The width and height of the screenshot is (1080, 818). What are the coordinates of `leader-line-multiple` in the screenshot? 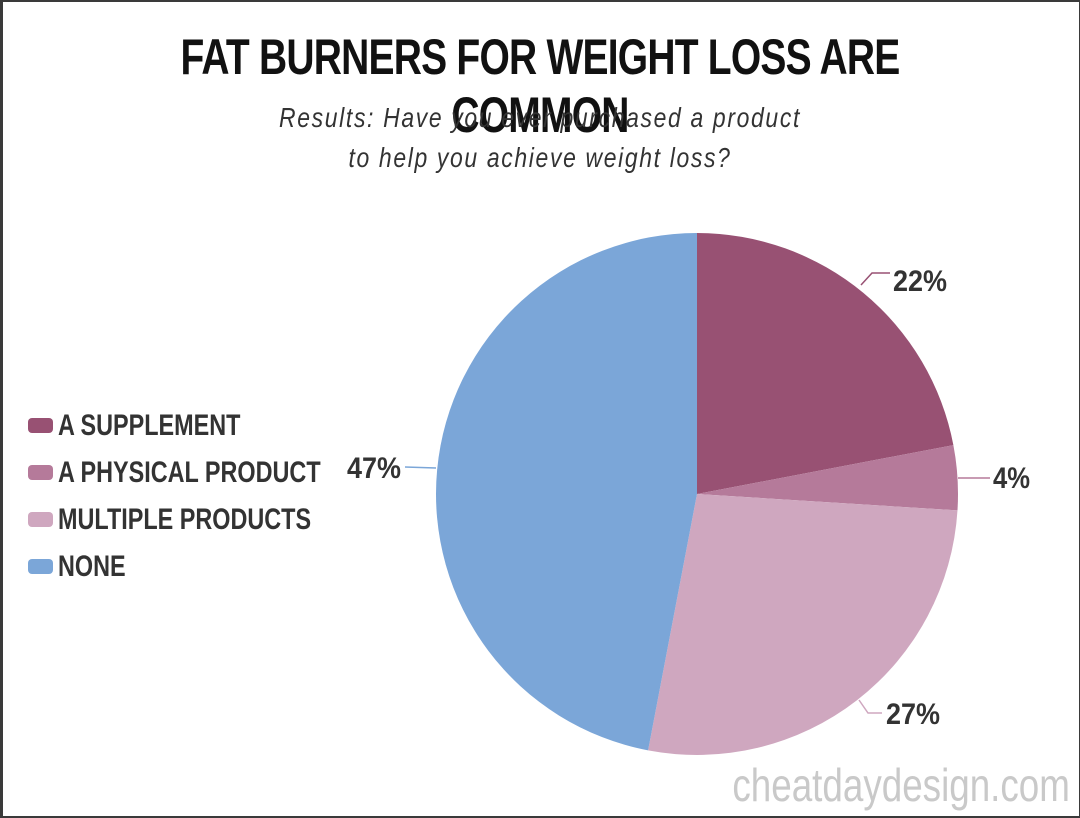 It's located at (870, 706).